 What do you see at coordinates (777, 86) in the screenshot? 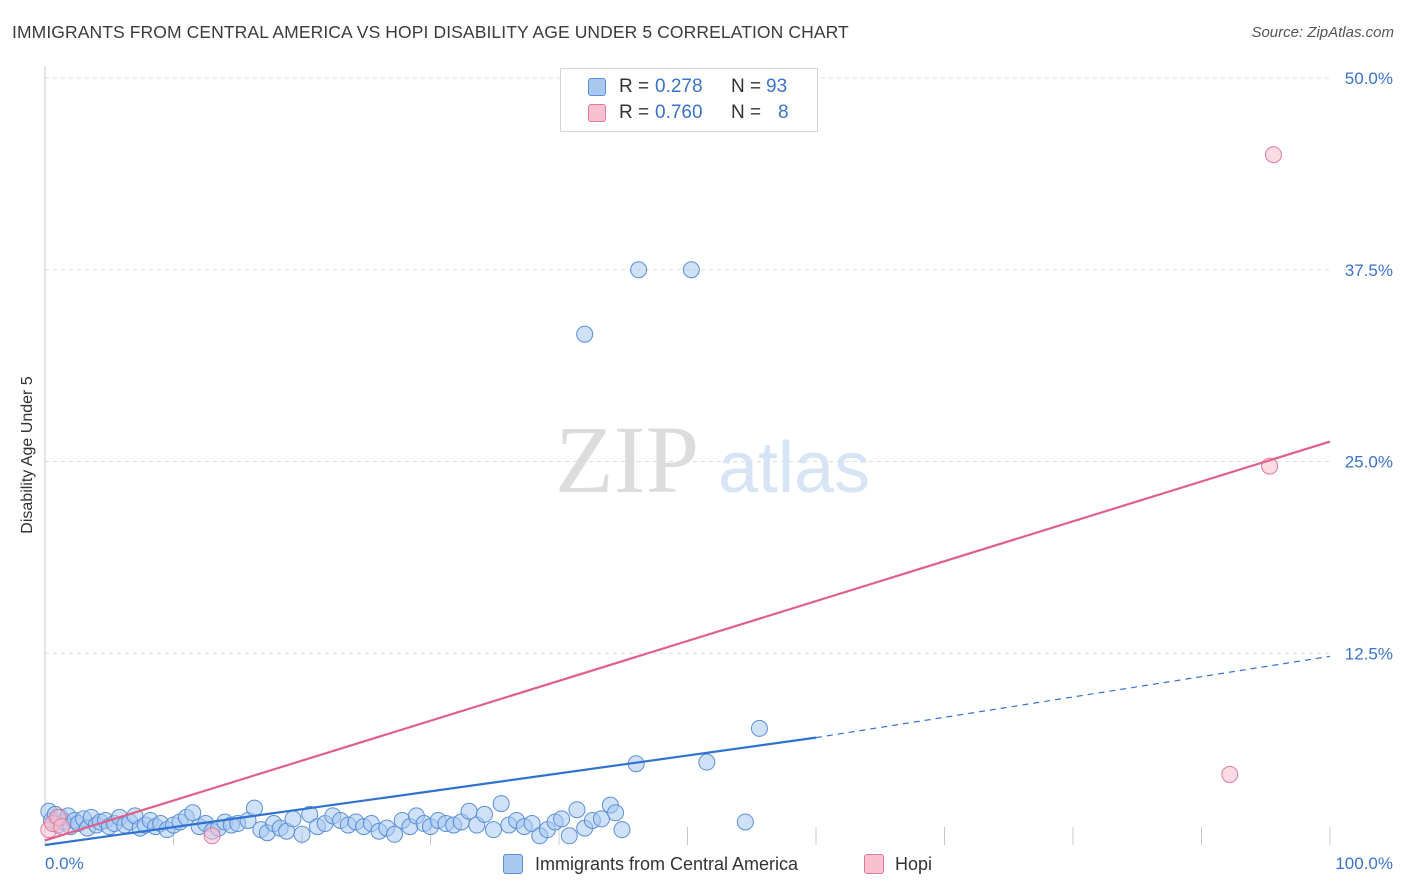
I see `legend-n-value: 93` at bounding box center [777, 86].